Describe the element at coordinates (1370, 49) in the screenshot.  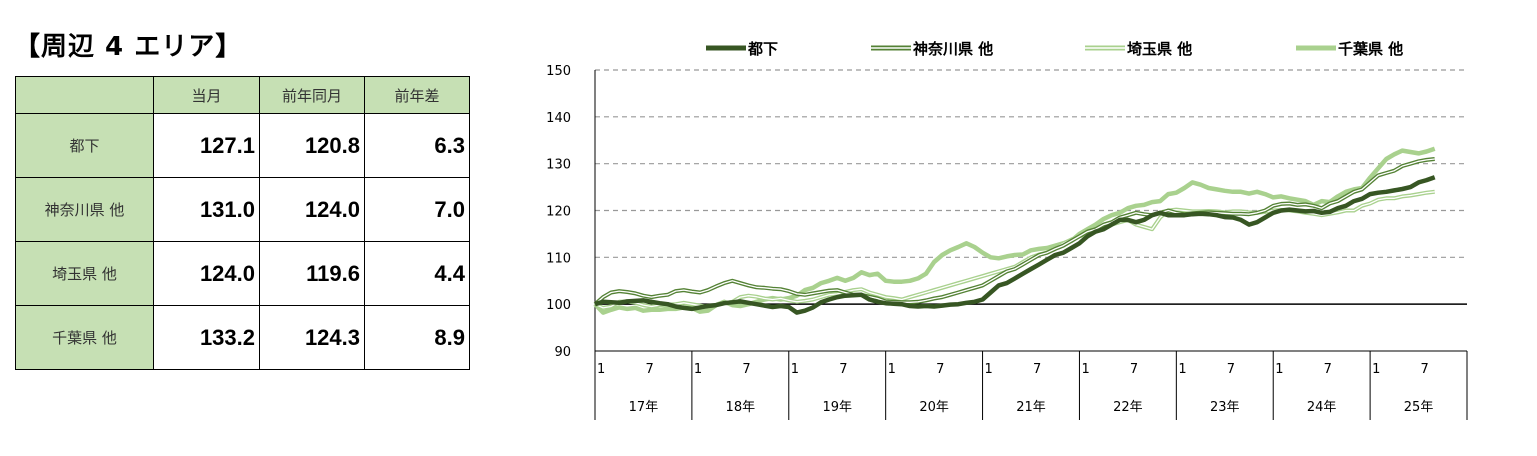
I see `legend-label: 千葉県 他` at that location.